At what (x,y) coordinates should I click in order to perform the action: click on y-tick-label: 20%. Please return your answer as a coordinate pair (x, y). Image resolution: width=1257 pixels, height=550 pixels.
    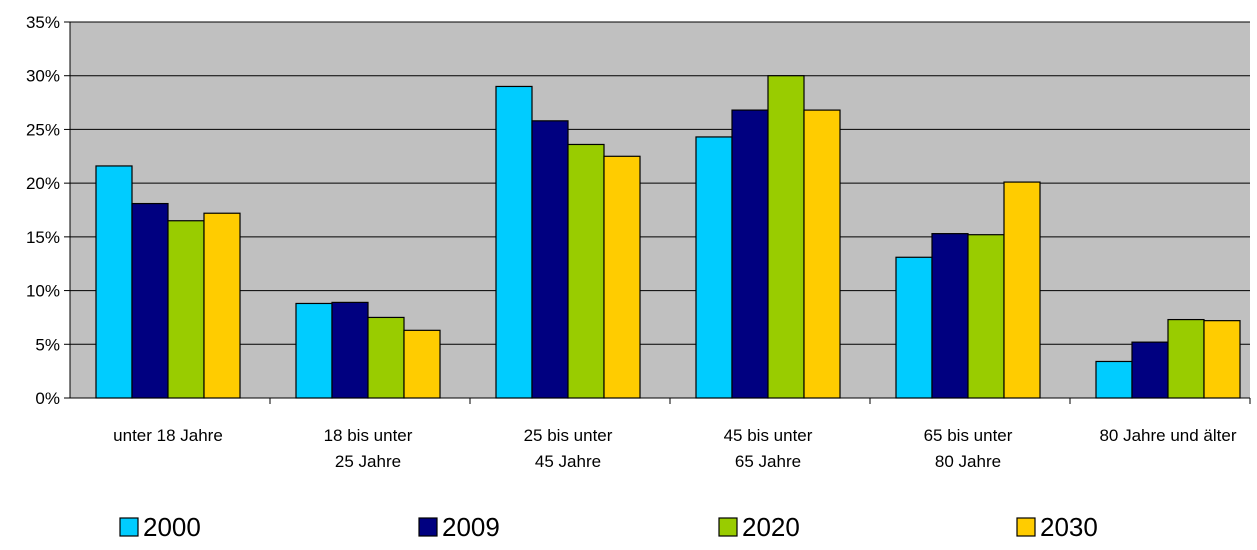
    Looking at the image, I should click on (43, 183).